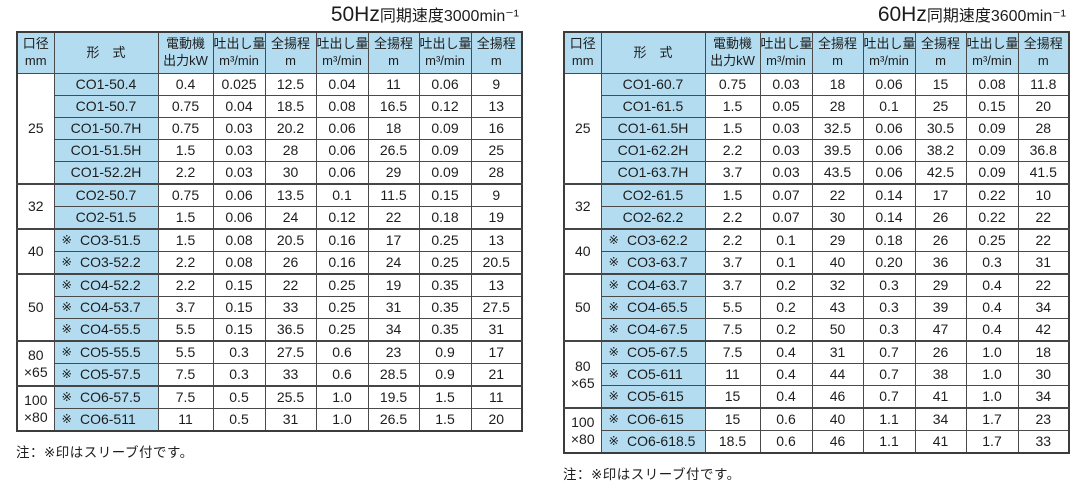 Image resolution: width=1083 pixels, height=484 pixels. I want to click on total-head-cell: 18, so click(837, 84).